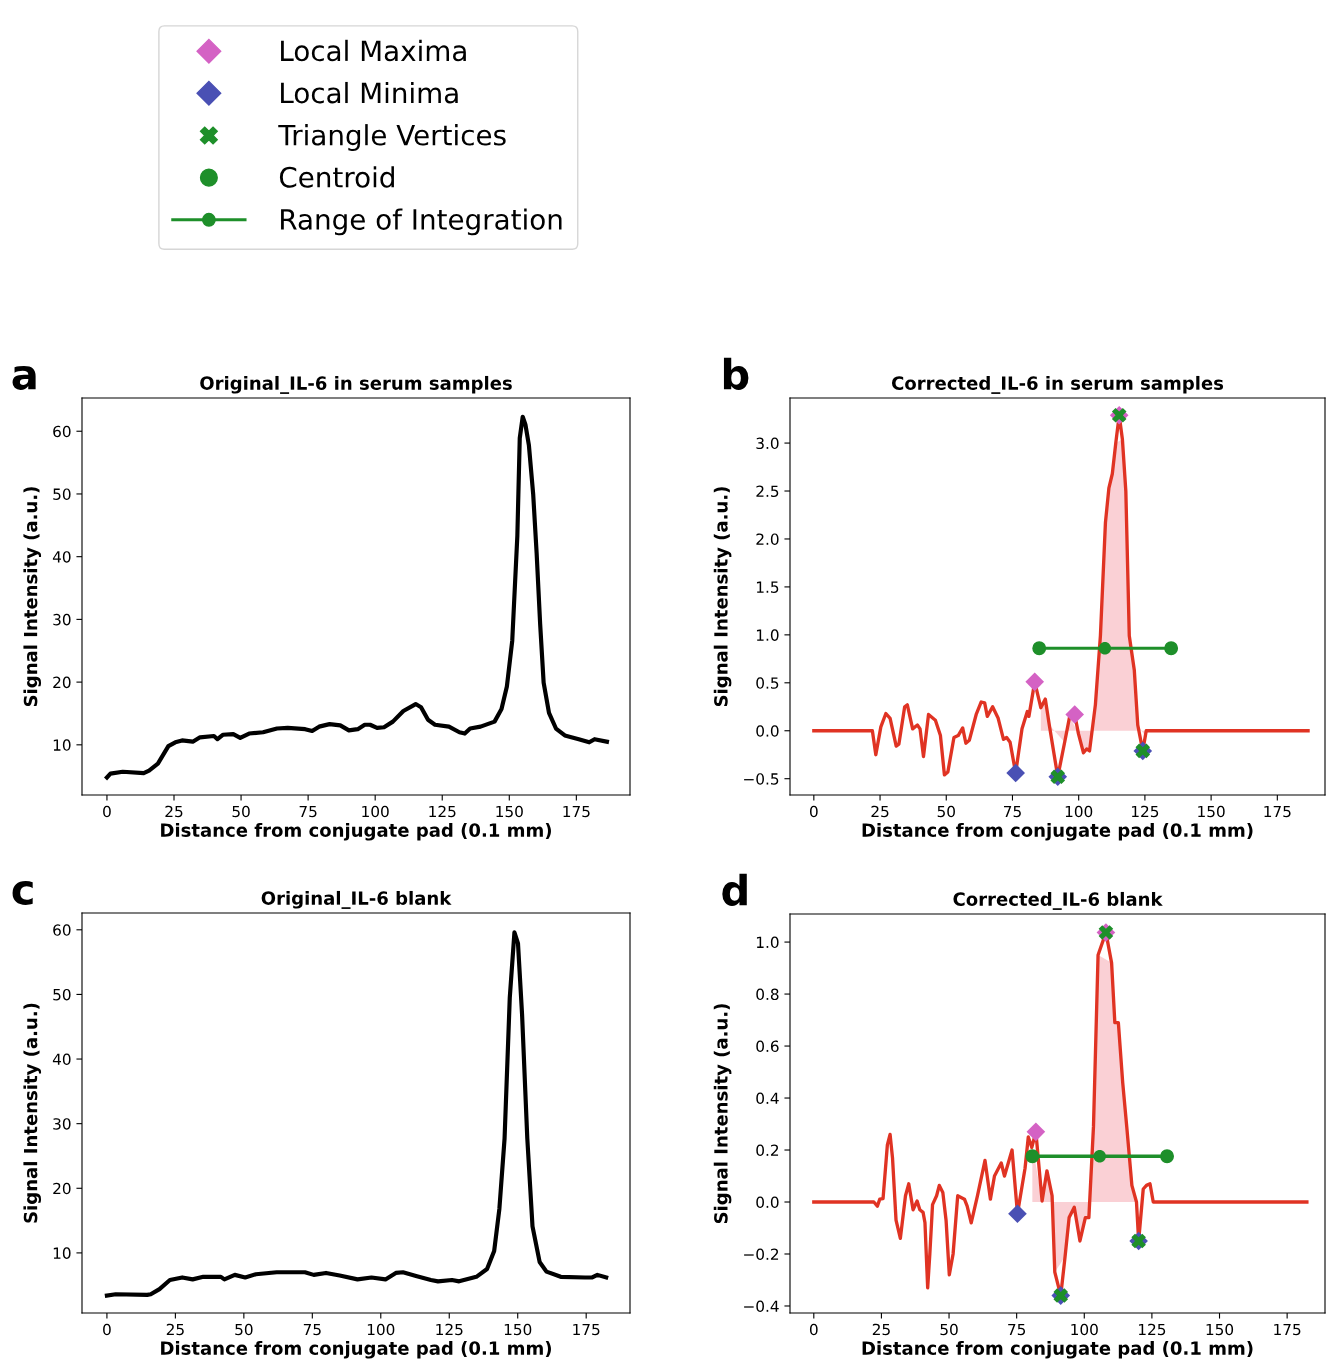 The width and height of the screenshot is (1330, 1364). What do you see at coordinates (736, 373) in the screenshot?
I see `text: b` at bounding box center [736, 373].